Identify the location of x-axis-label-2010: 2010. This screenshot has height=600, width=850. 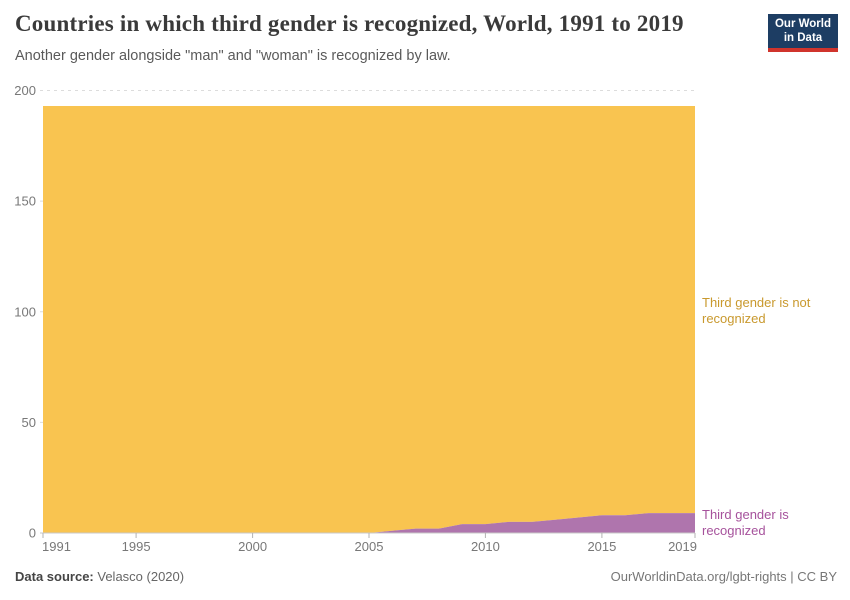
(485, 546).